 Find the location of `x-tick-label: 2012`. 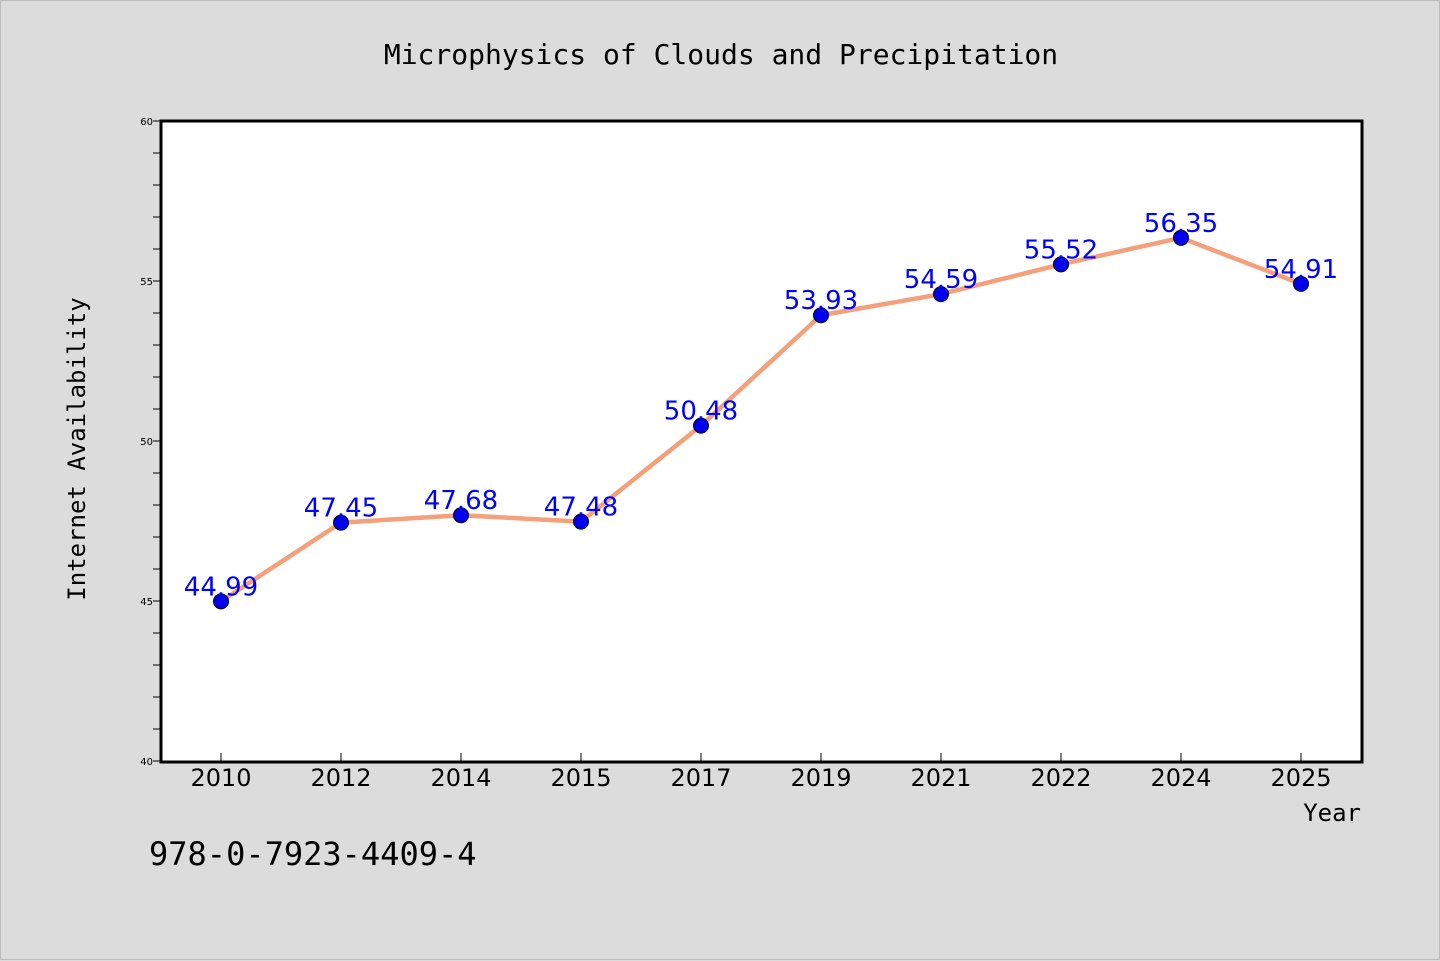

x-tick-label: 2012 is located at coordinates (340, 778).